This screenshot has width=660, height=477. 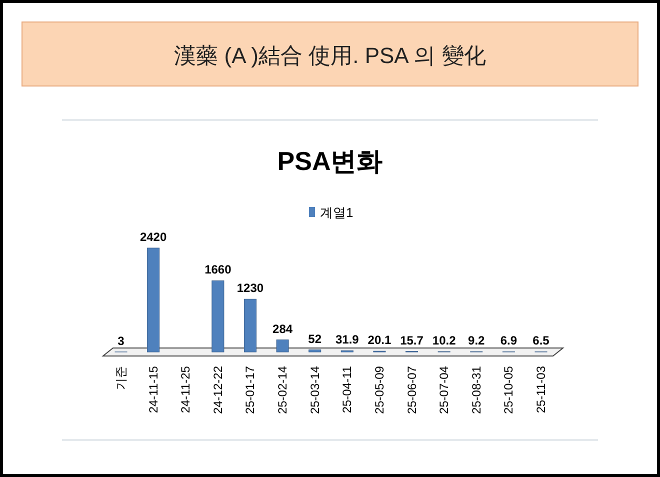 I want to click on x-tick-label: 25-04-11, so click(x=347, y=390).